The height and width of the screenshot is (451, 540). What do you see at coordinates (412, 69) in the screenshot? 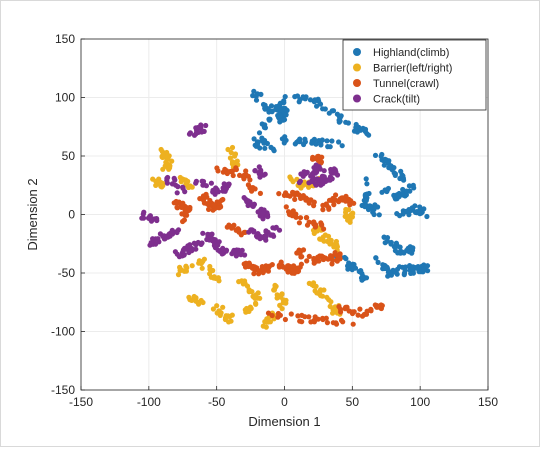
I see `legend-label: Barrier(left/right)` at bounding box center [412, 69].